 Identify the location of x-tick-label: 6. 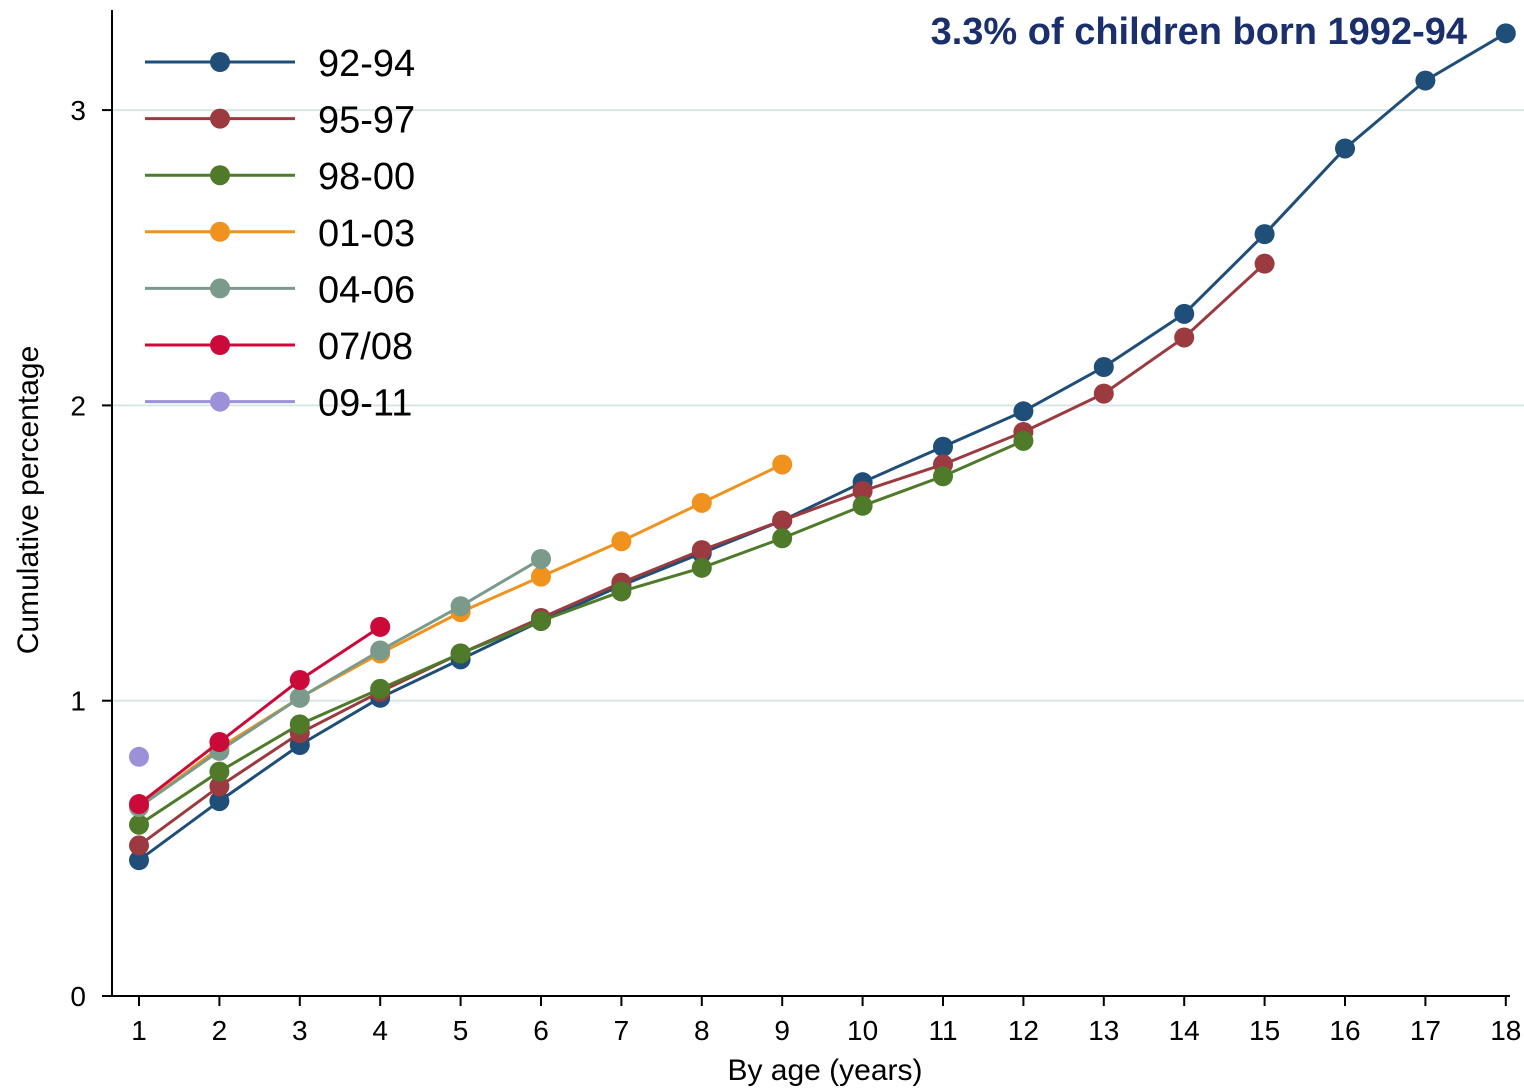
(541, 1030).